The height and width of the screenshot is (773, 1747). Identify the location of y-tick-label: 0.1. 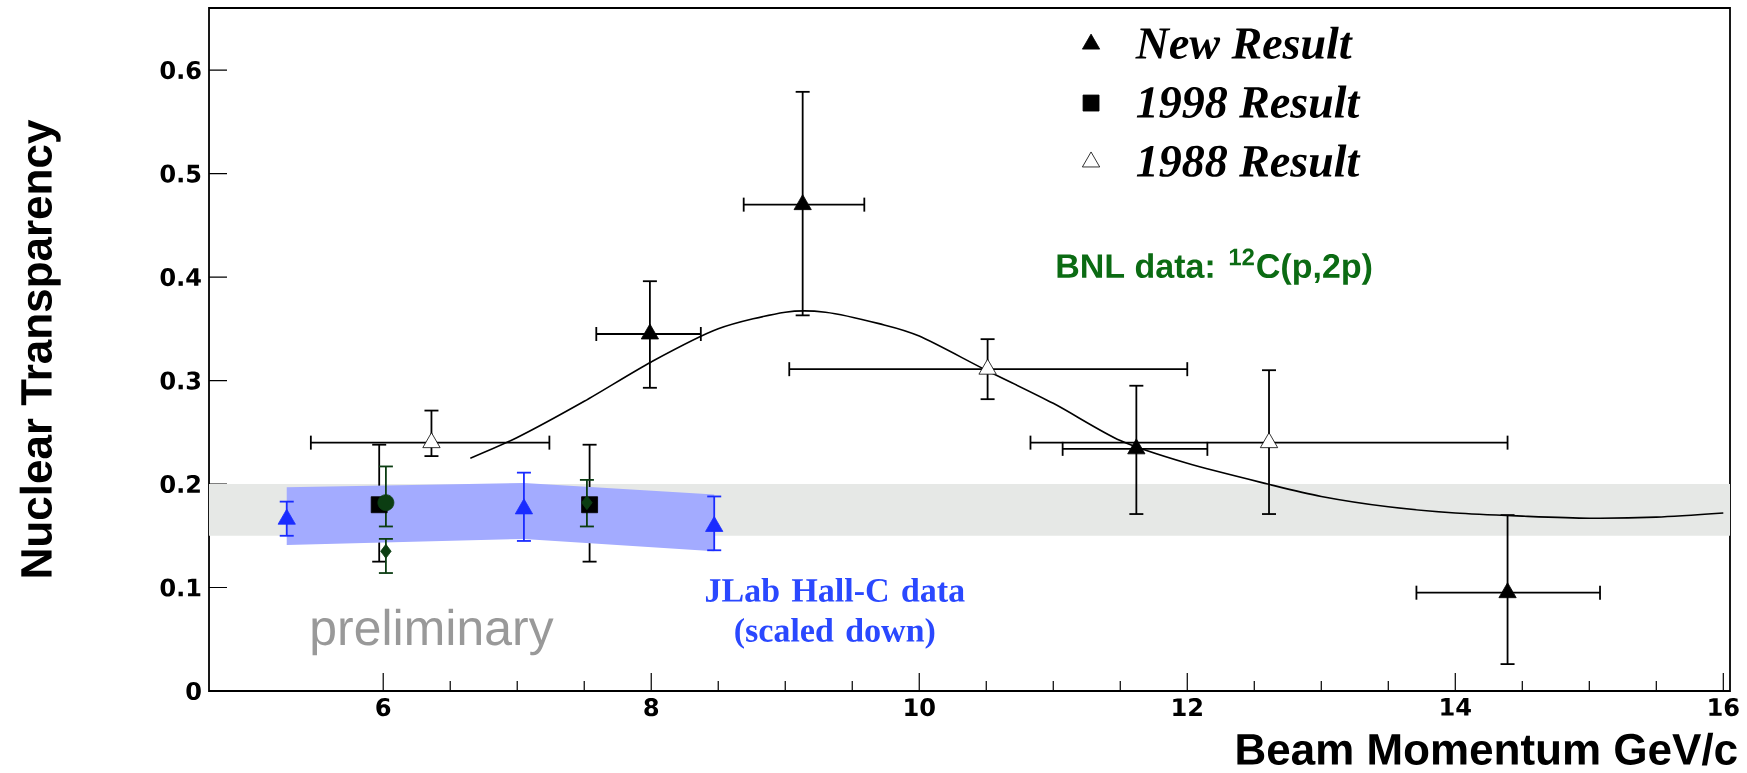
(180, 587).